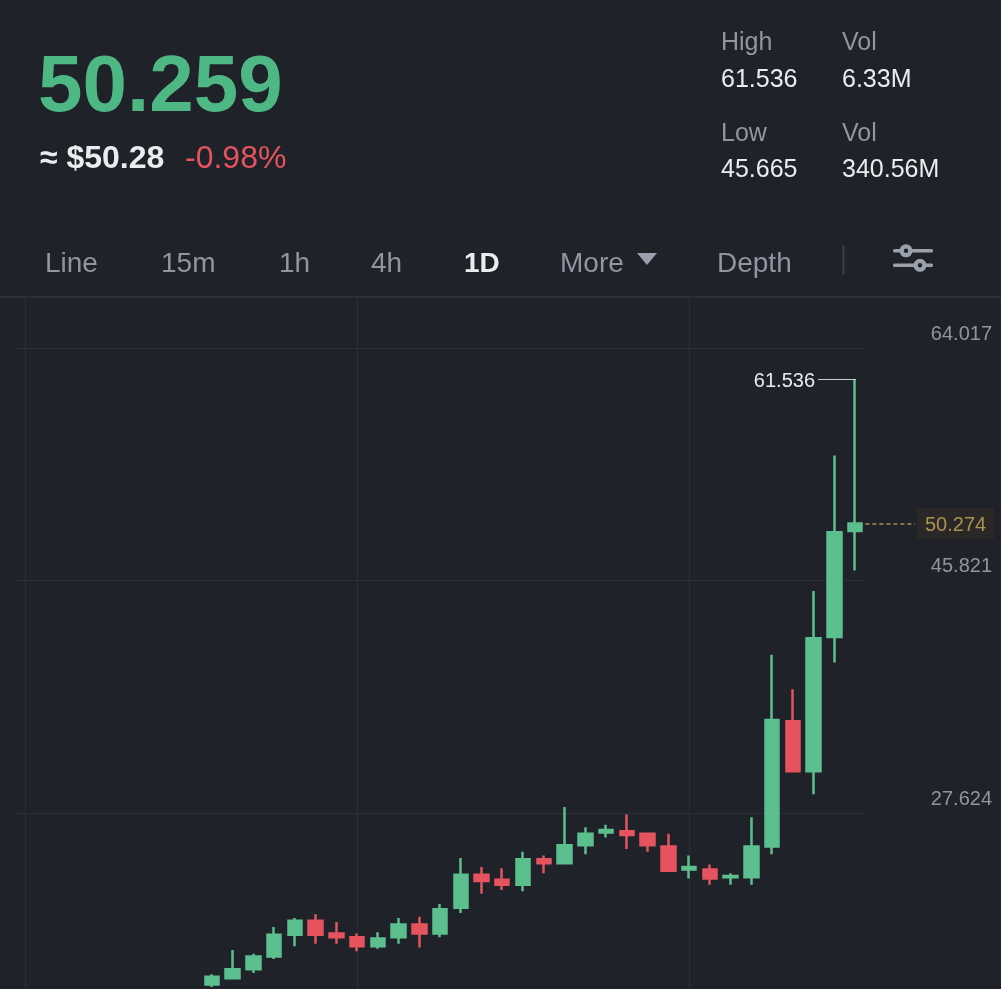 The width and height of the screenshot is (1001, 989). What do you see at coordinates (956, 523) in the screenshot?
I see `ref-line-label: 50.274` at bounding box center [956, 523].